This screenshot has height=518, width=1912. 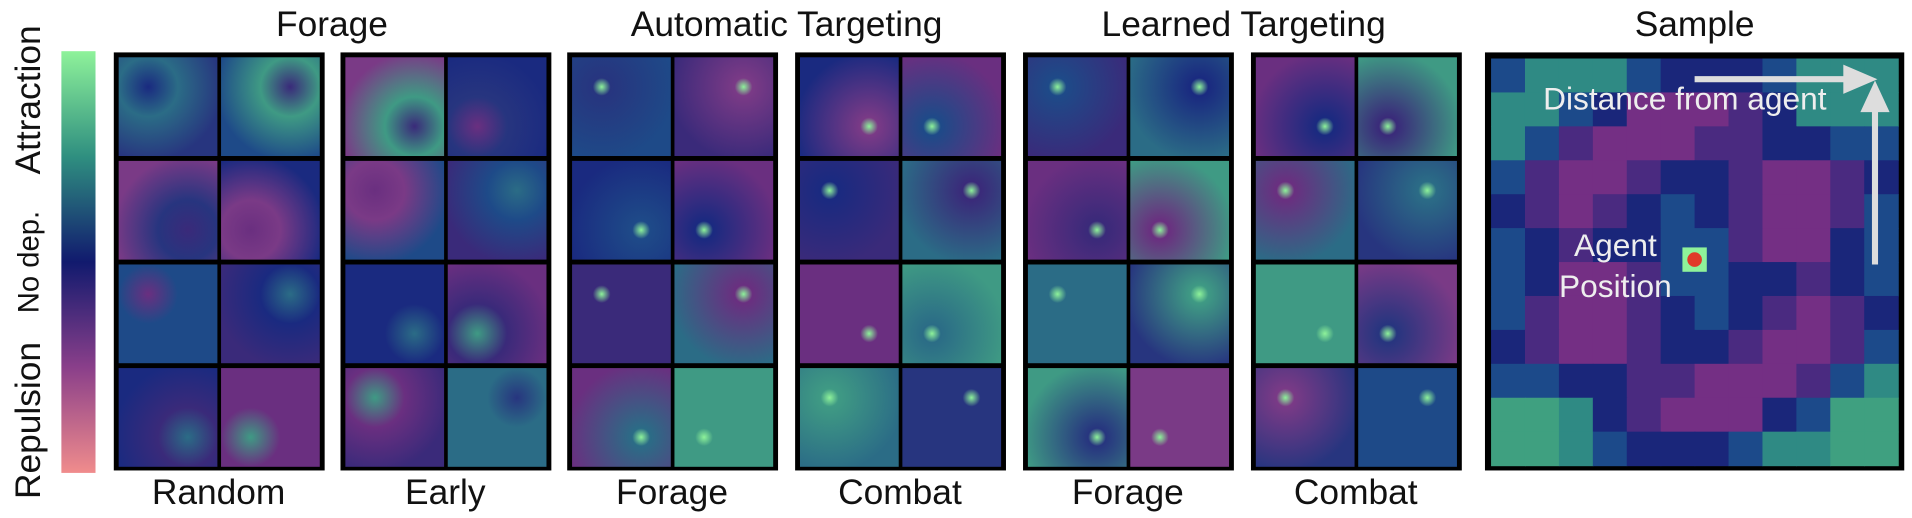 What do you see at coordinates (1695, 24) in the screenshot?
I see `sample-title: Sample` at bounding box center [1695, 24].